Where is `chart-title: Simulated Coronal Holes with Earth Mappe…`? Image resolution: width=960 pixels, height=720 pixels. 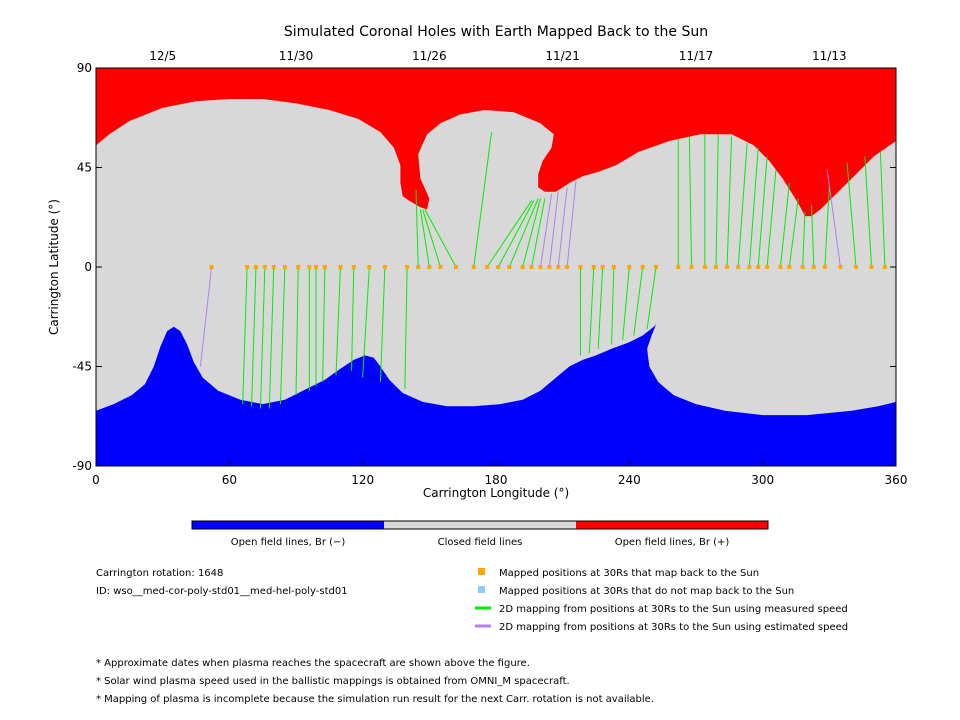 chart-title: Simulated Coronal Holes with Earth Mappe… is located at coordinates (496, 32).